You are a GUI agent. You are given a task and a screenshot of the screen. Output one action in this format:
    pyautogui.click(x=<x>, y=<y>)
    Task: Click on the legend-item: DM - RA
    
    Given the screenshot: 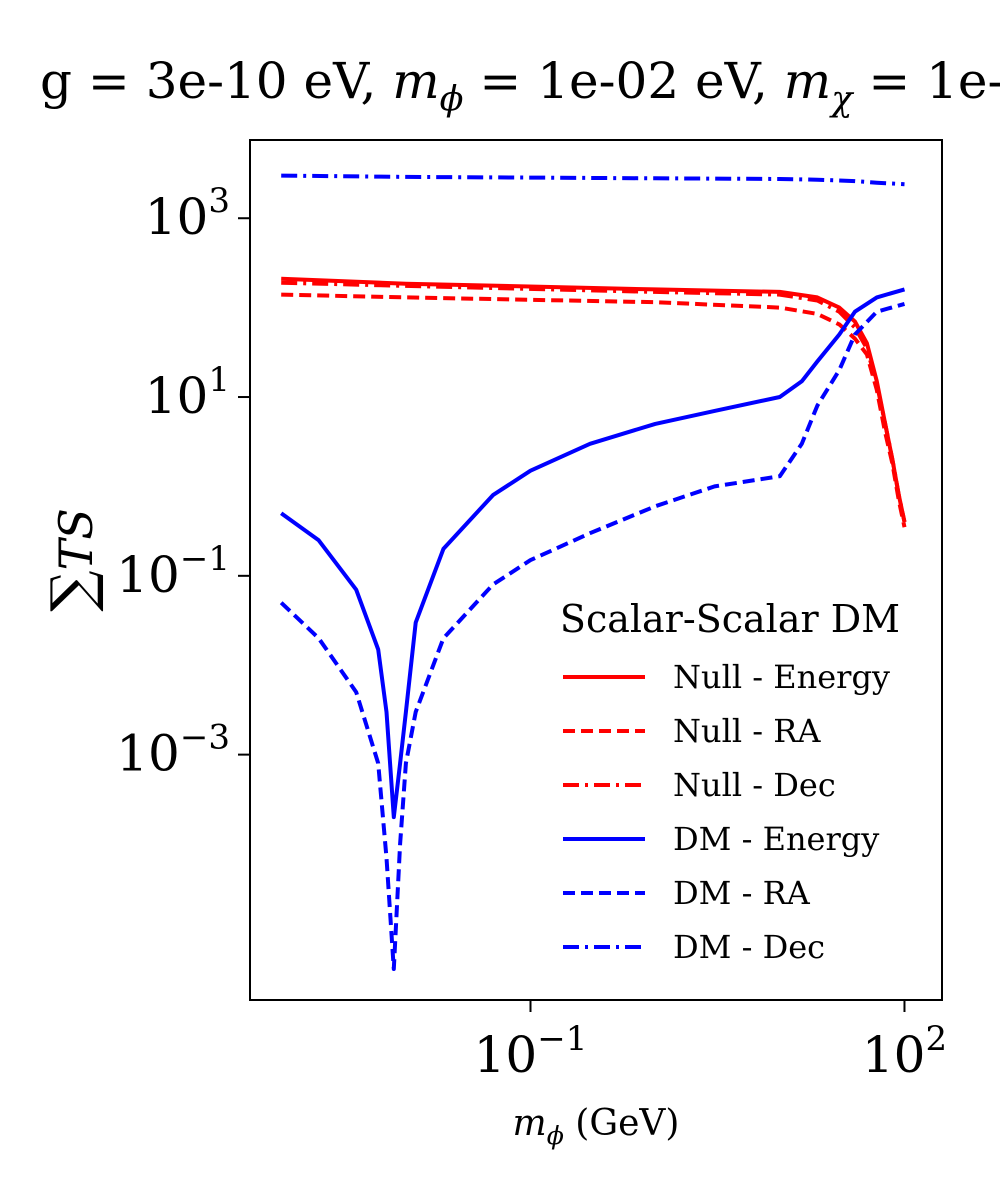 What is the action you would take?
    pyautogui.click(x=687, y=893)
    